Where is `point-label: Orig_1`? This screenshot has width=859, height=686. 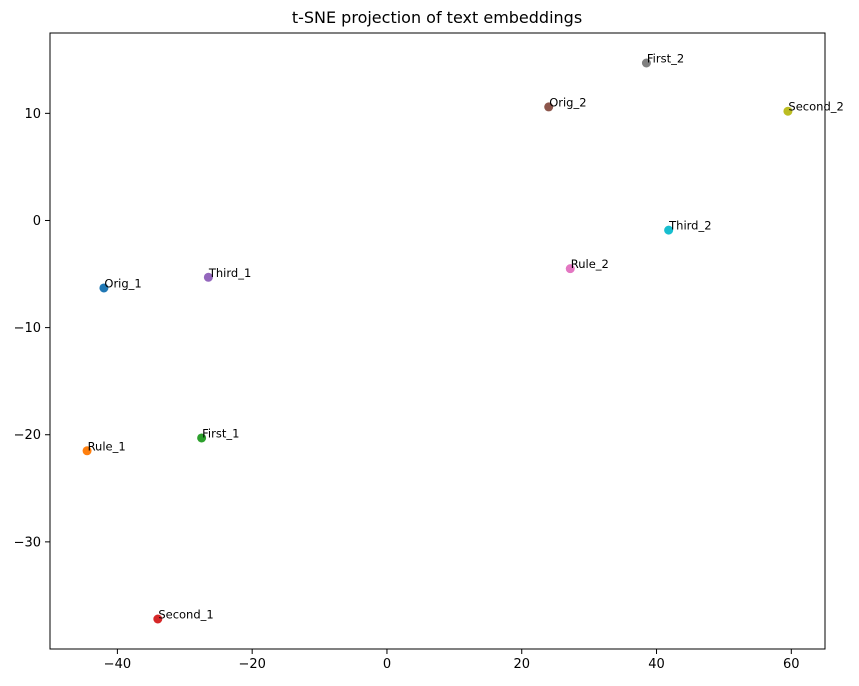
point-label: Orig_1 is located at coordinates (122, 283).